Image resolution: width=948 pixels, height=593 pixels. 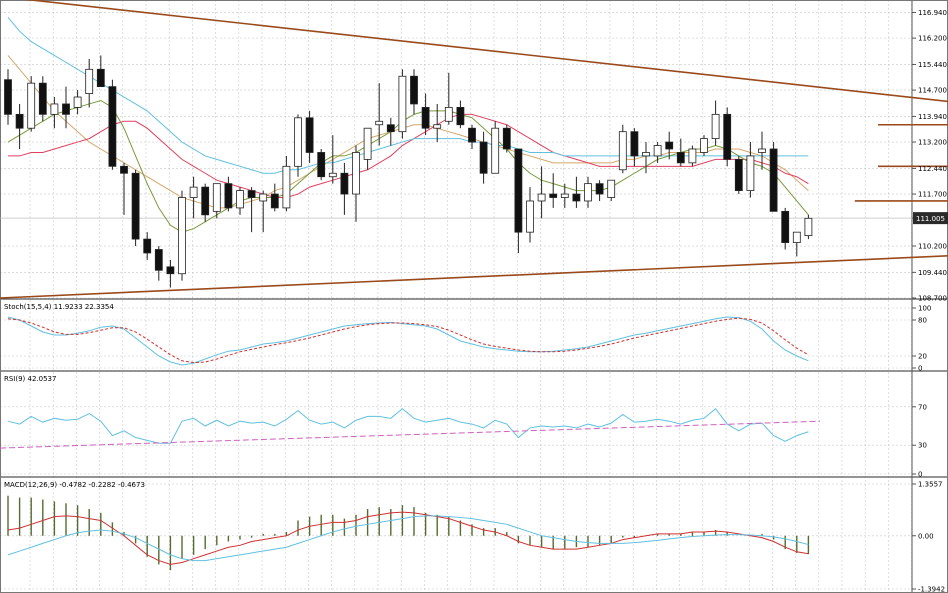 I want to click on indicator-label: Stoch(15,5,4) 11.9233 22.3354, so click(x=59, y=307).